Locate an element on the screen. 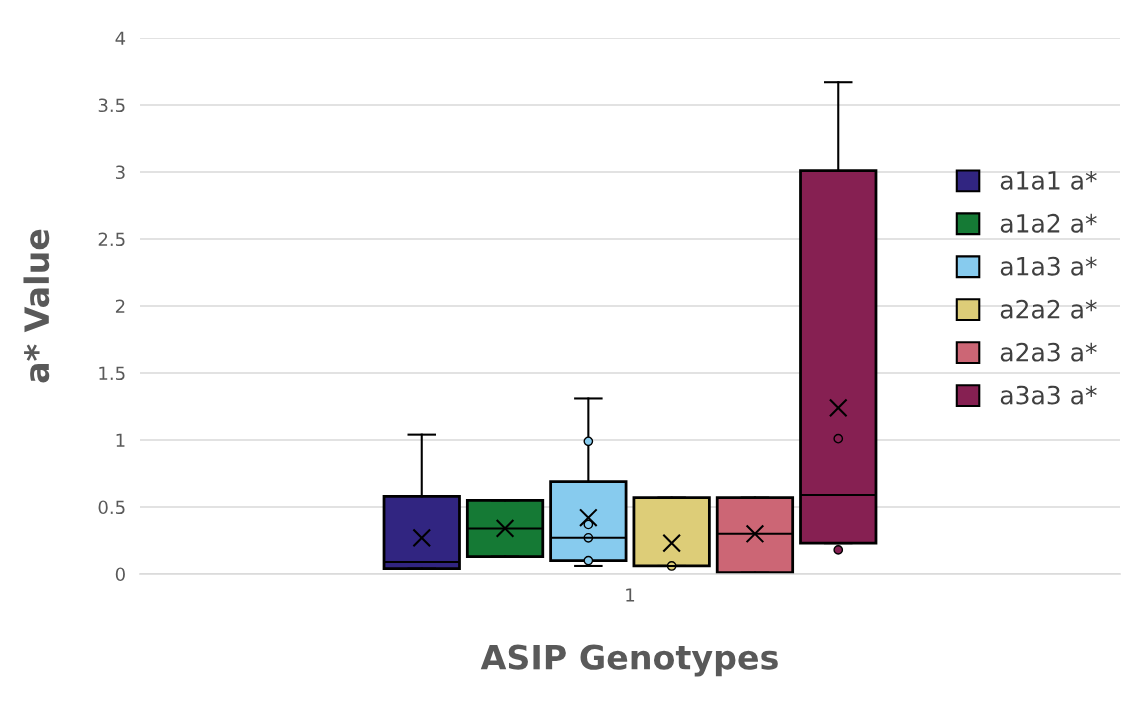 This screenshot has width=1134, height=702. legend-label: a3a3 a* is located at coordinates (1048, 395).